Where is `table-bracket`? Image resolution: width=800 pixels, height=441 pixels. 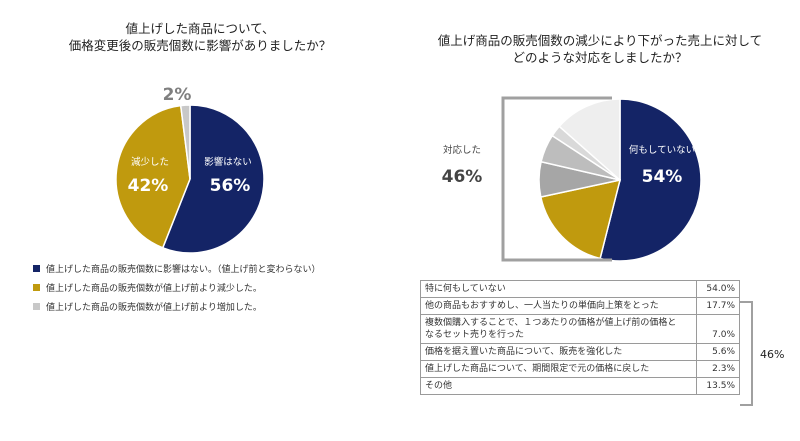 table-bracket is located at coordinates (746, 353).